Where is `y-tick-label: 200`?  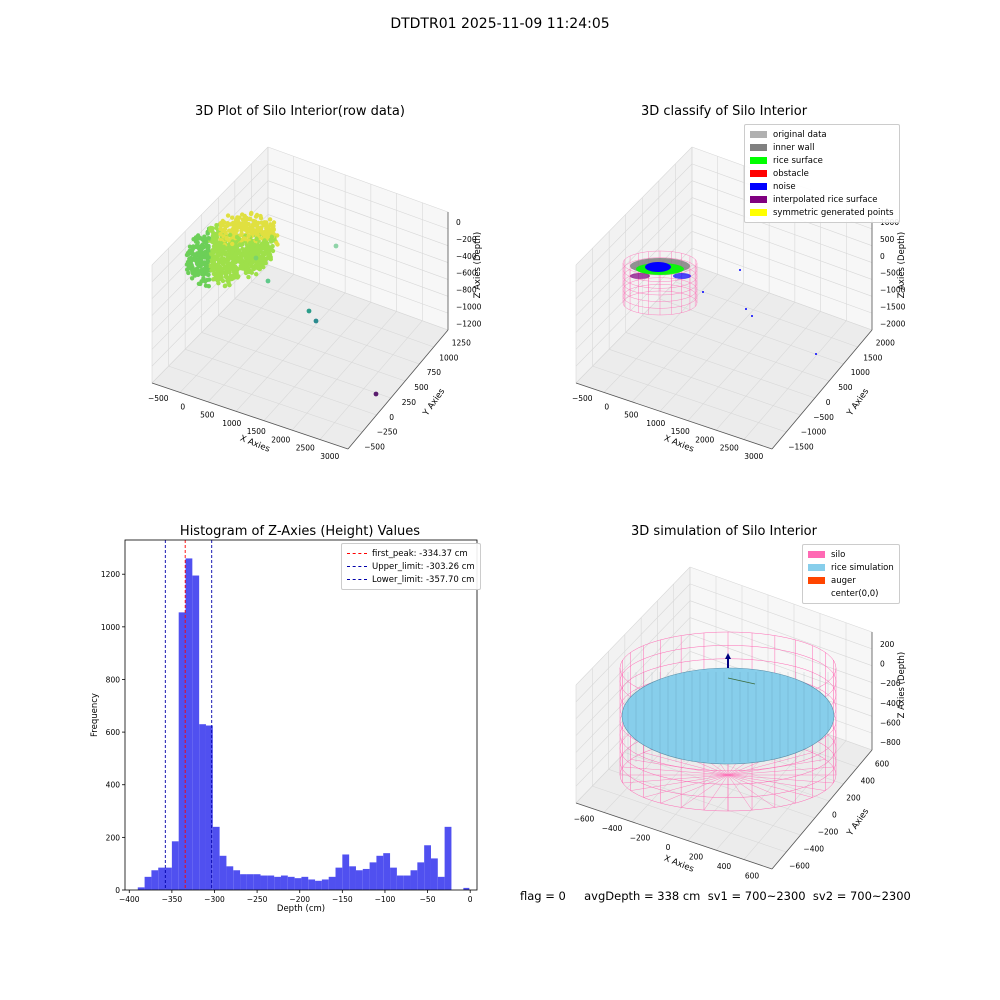 y-tick-label: 200 is located at coordinates (853, 798).